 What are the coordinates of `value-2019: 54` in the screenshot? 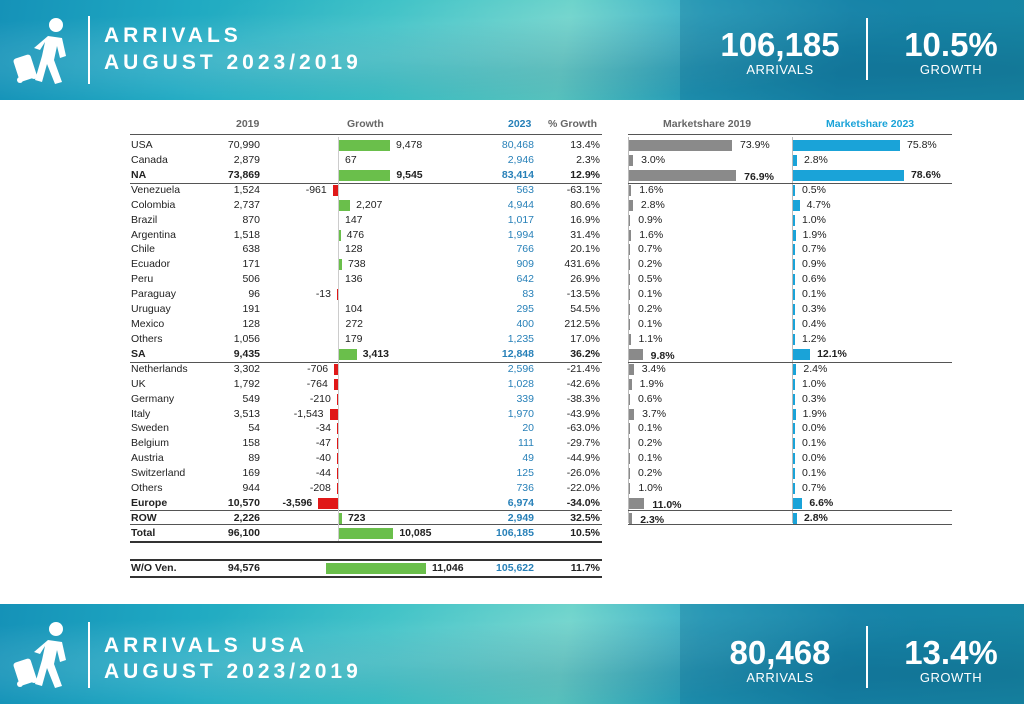 It's located at (254, 428).